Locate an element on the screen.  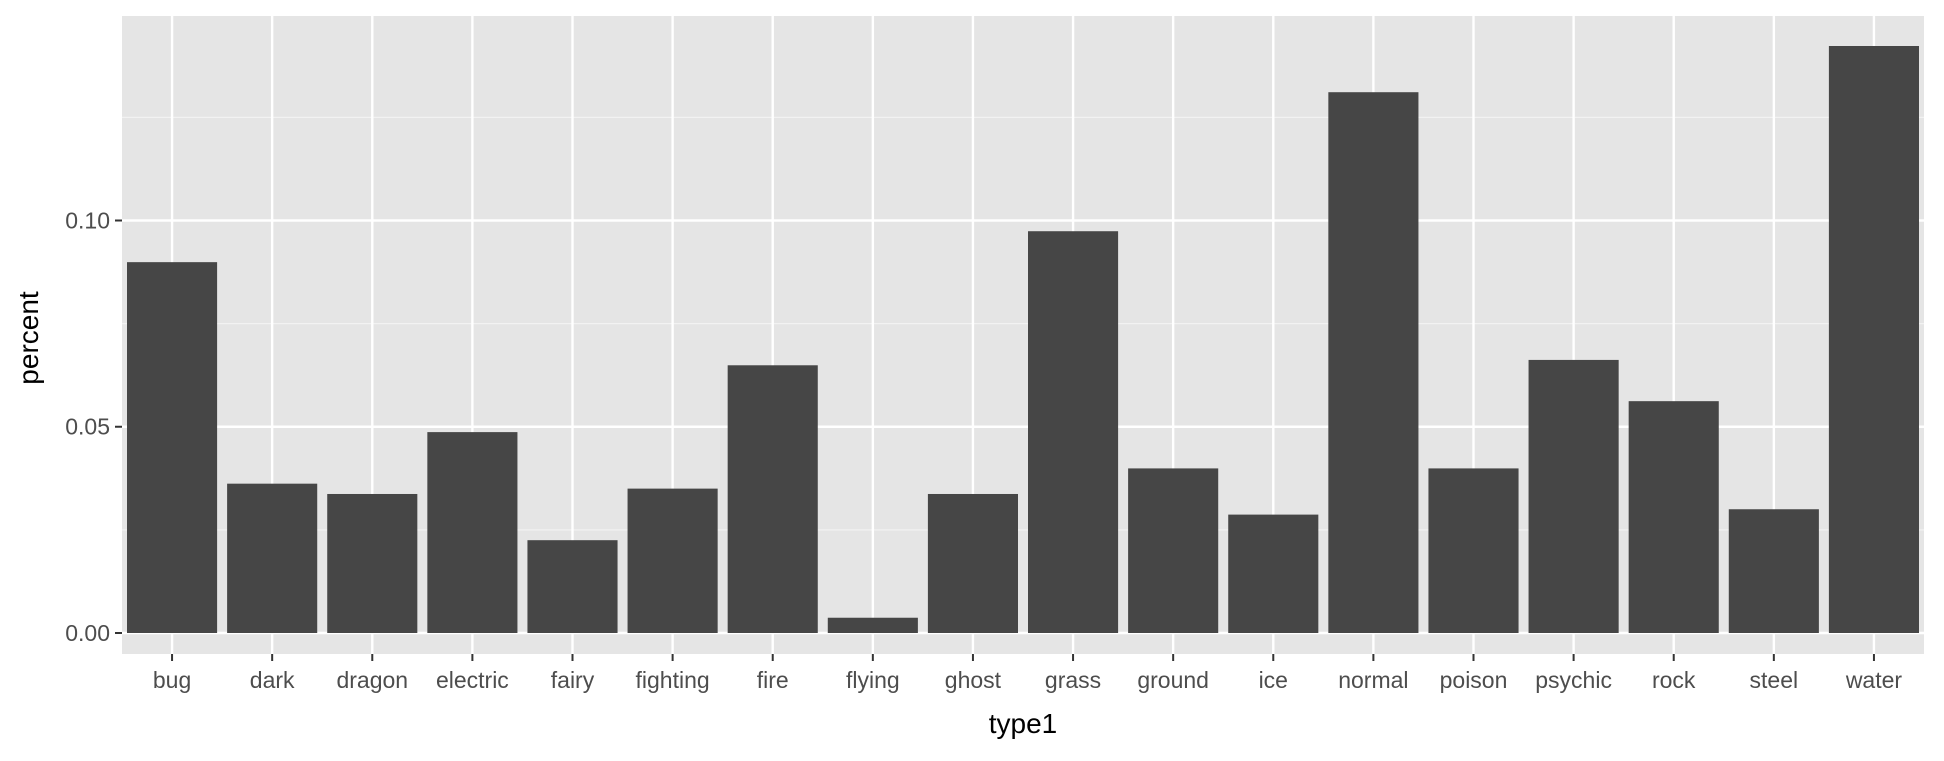
x-tick-label: dark is located at coordinates (272, 680).